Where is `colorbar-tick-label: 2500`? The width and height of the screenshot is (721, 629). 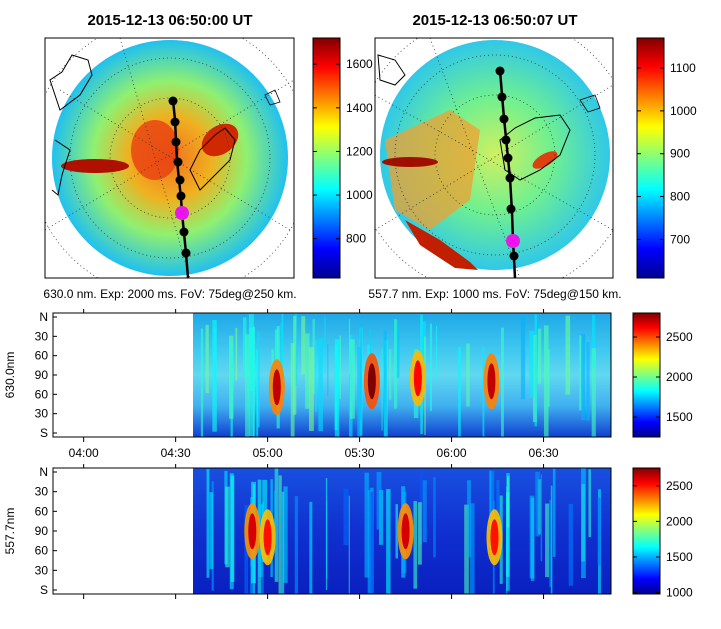 colorbar-tick-label: 2500 is located at coordinates (679, 337).